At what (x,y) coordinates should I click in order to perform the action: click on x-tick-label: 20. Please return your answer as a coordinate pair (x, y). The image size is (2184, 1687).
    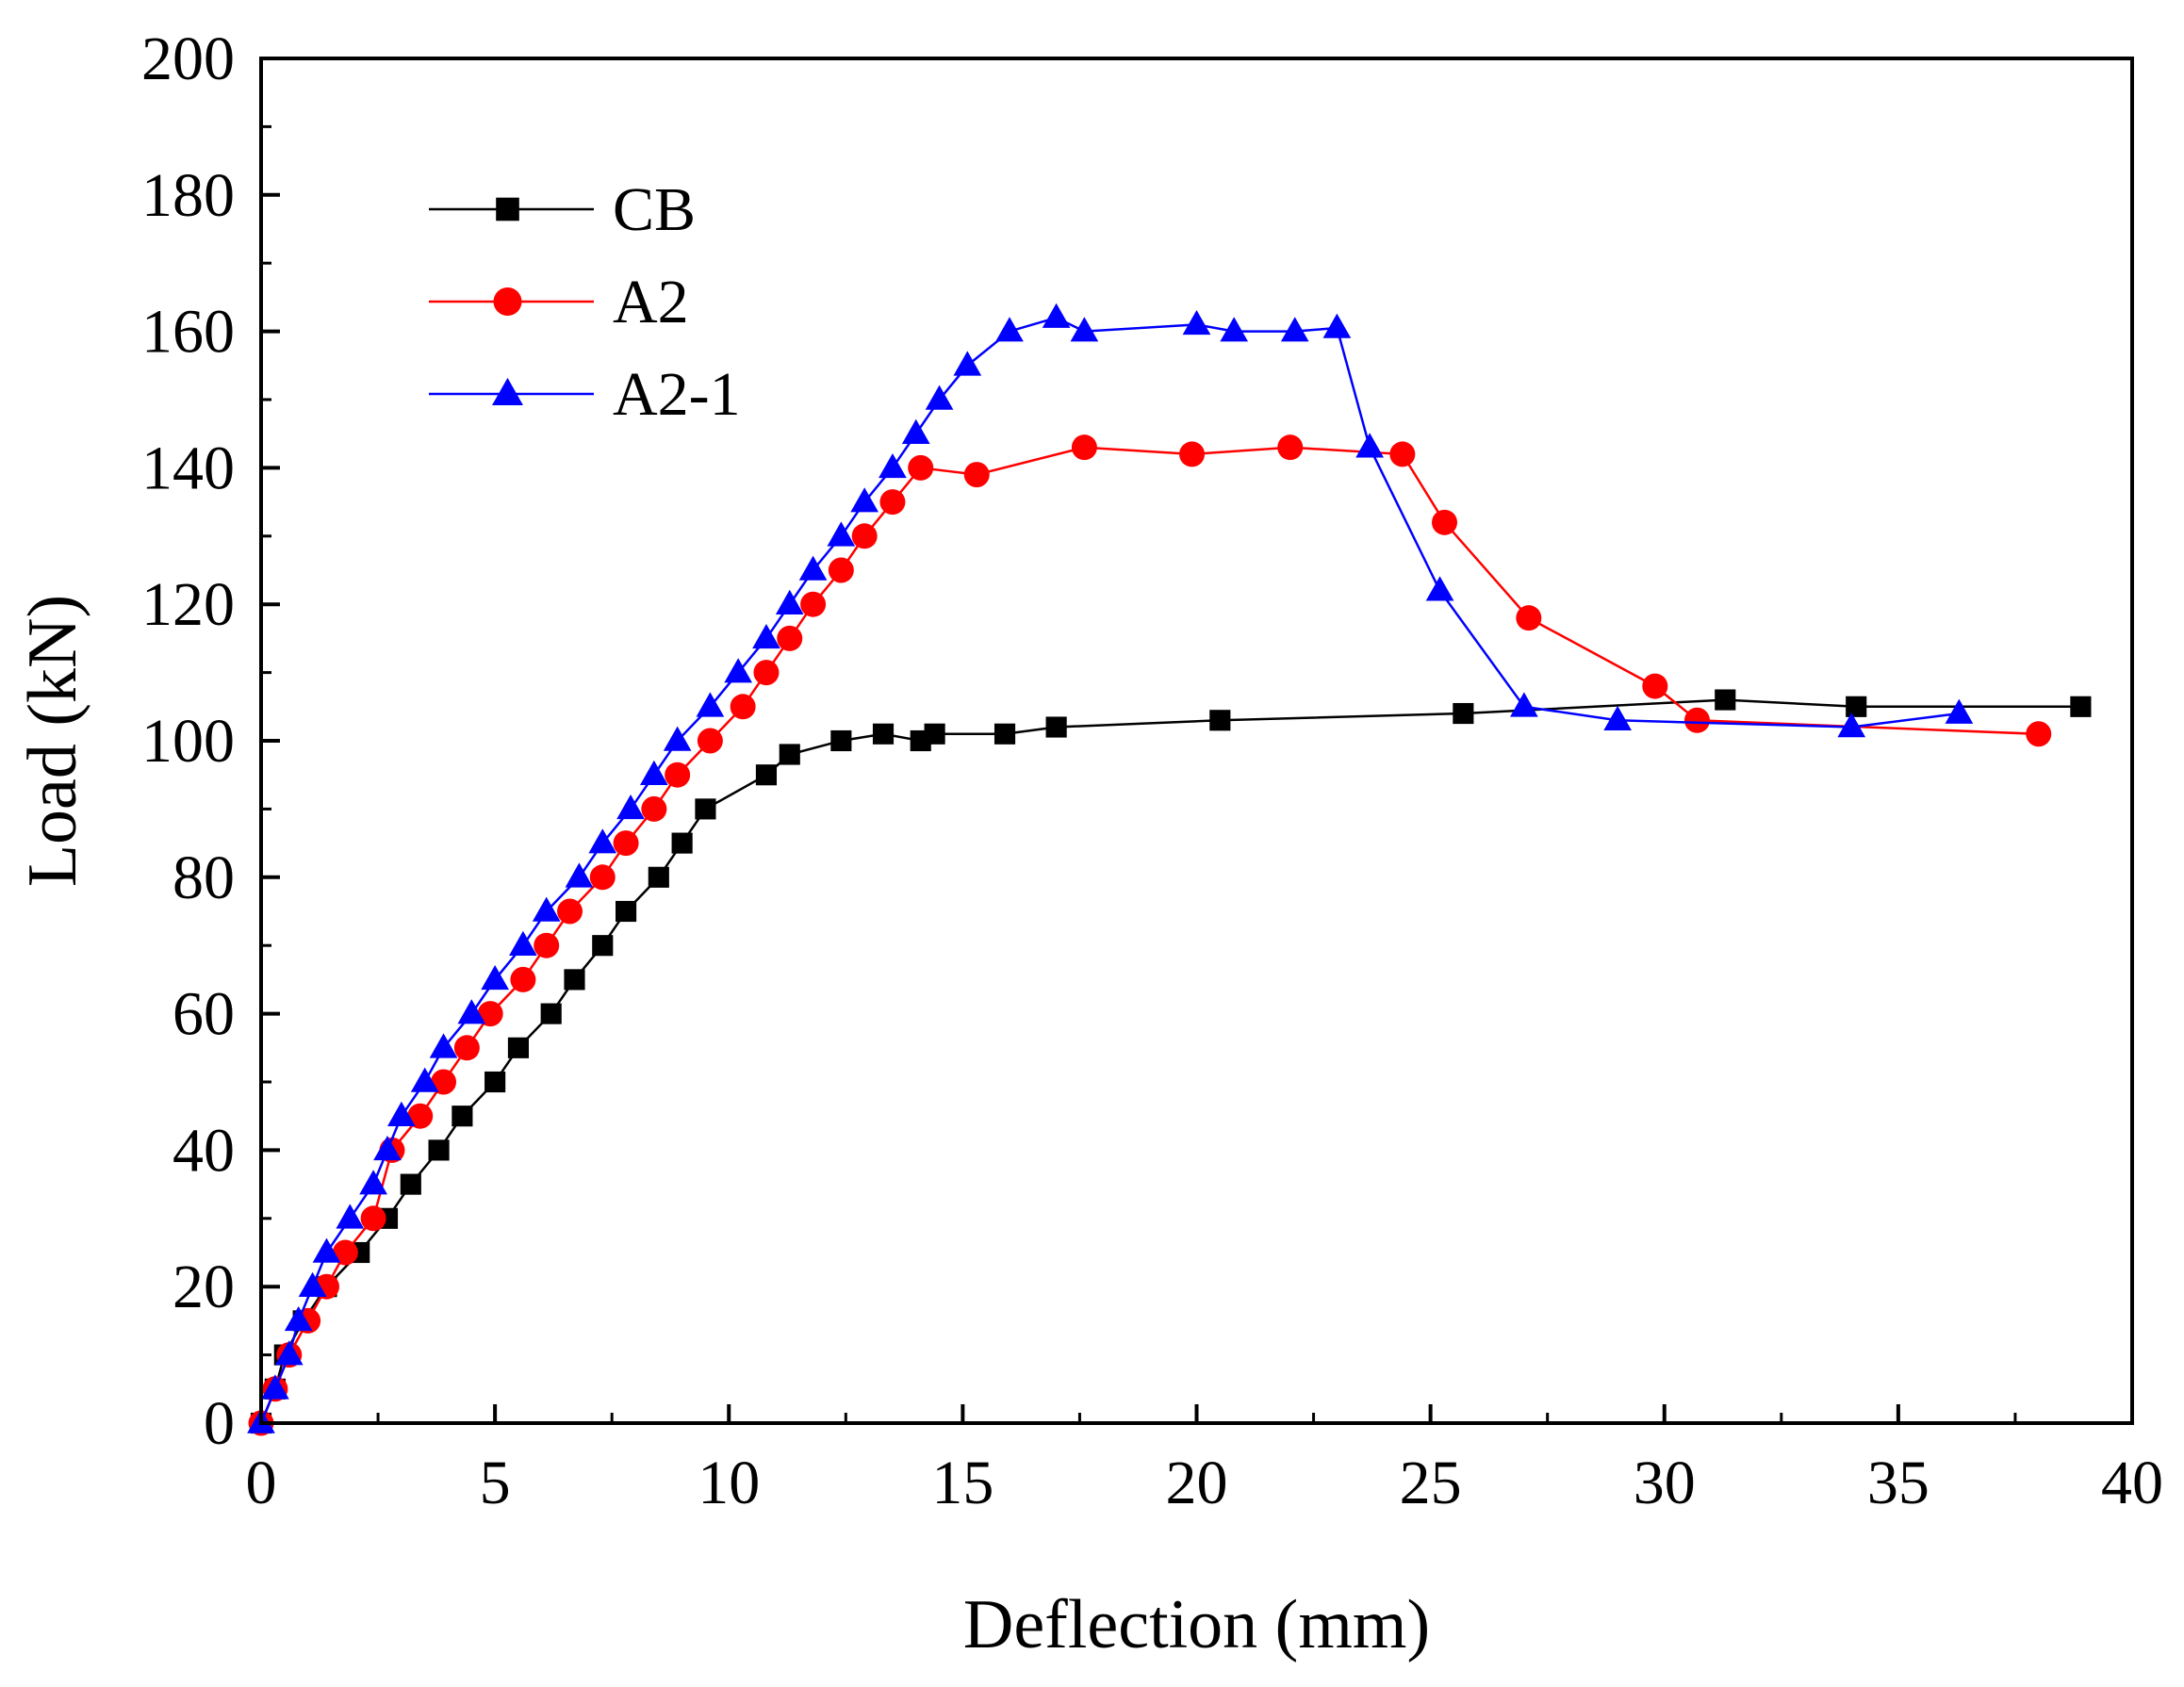
    Looking at the image, I should click on (1197, 1483).